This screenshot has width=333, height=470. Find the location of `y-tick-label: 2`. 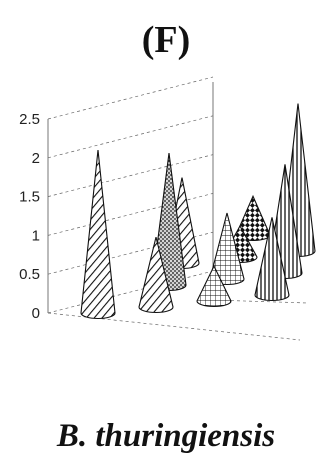

y-tick-label: 2 is located at coordinates (36, 158).